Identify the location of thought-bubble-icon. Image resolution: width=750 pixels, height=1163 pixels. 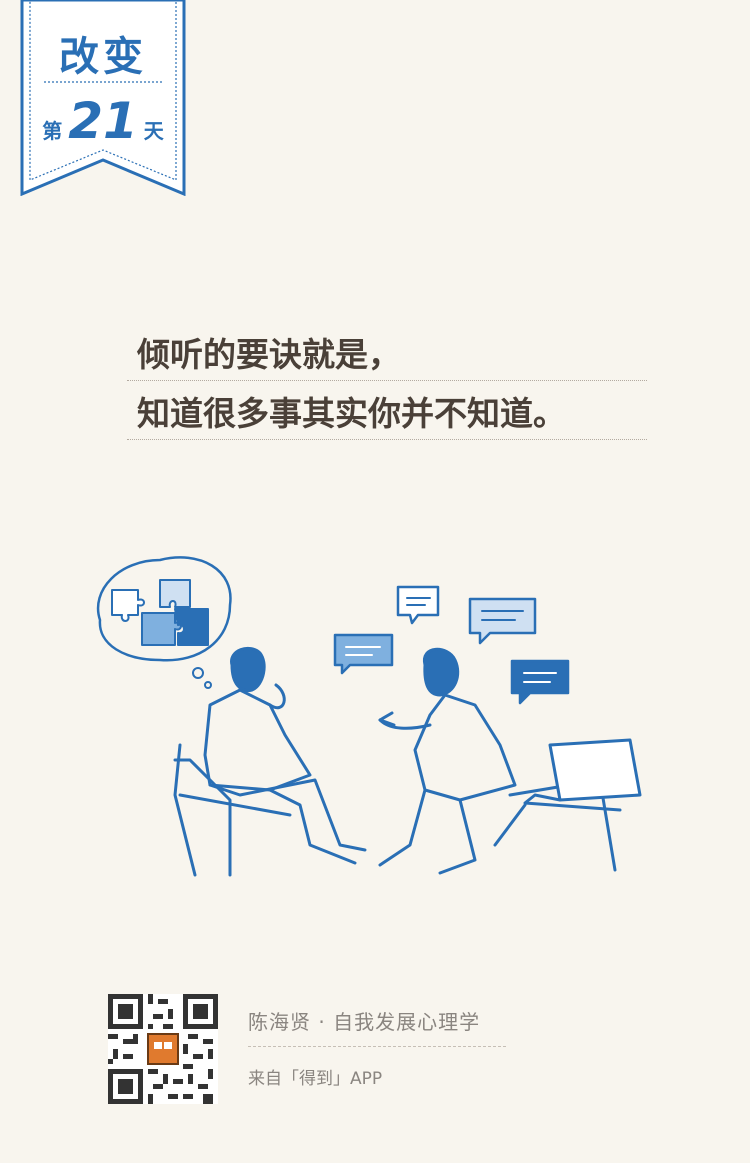
(164, 622).